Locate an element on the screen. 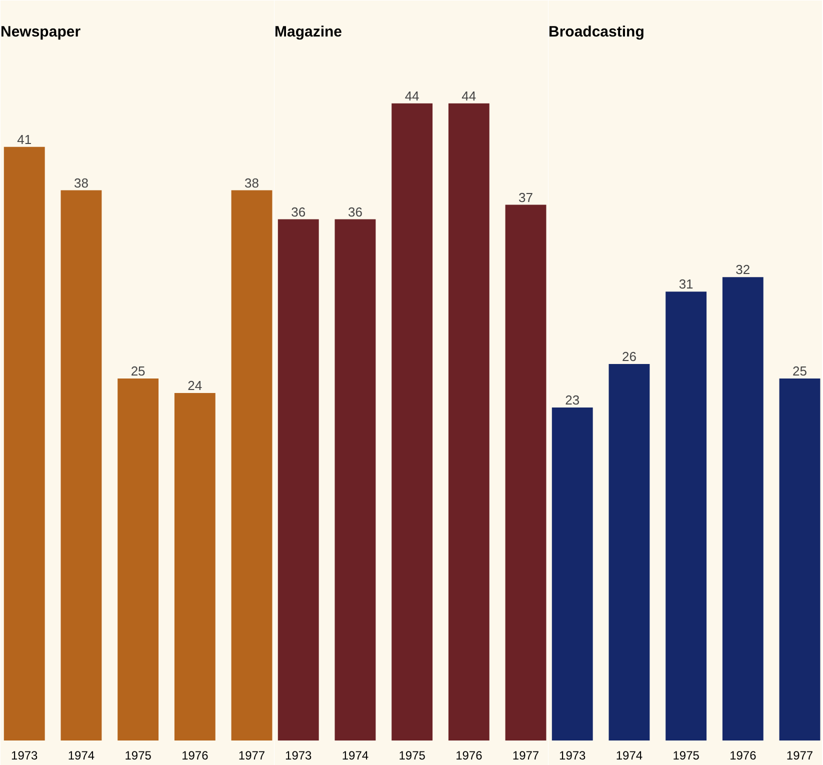  data-label: 41 is located at coordinates (24, 139).